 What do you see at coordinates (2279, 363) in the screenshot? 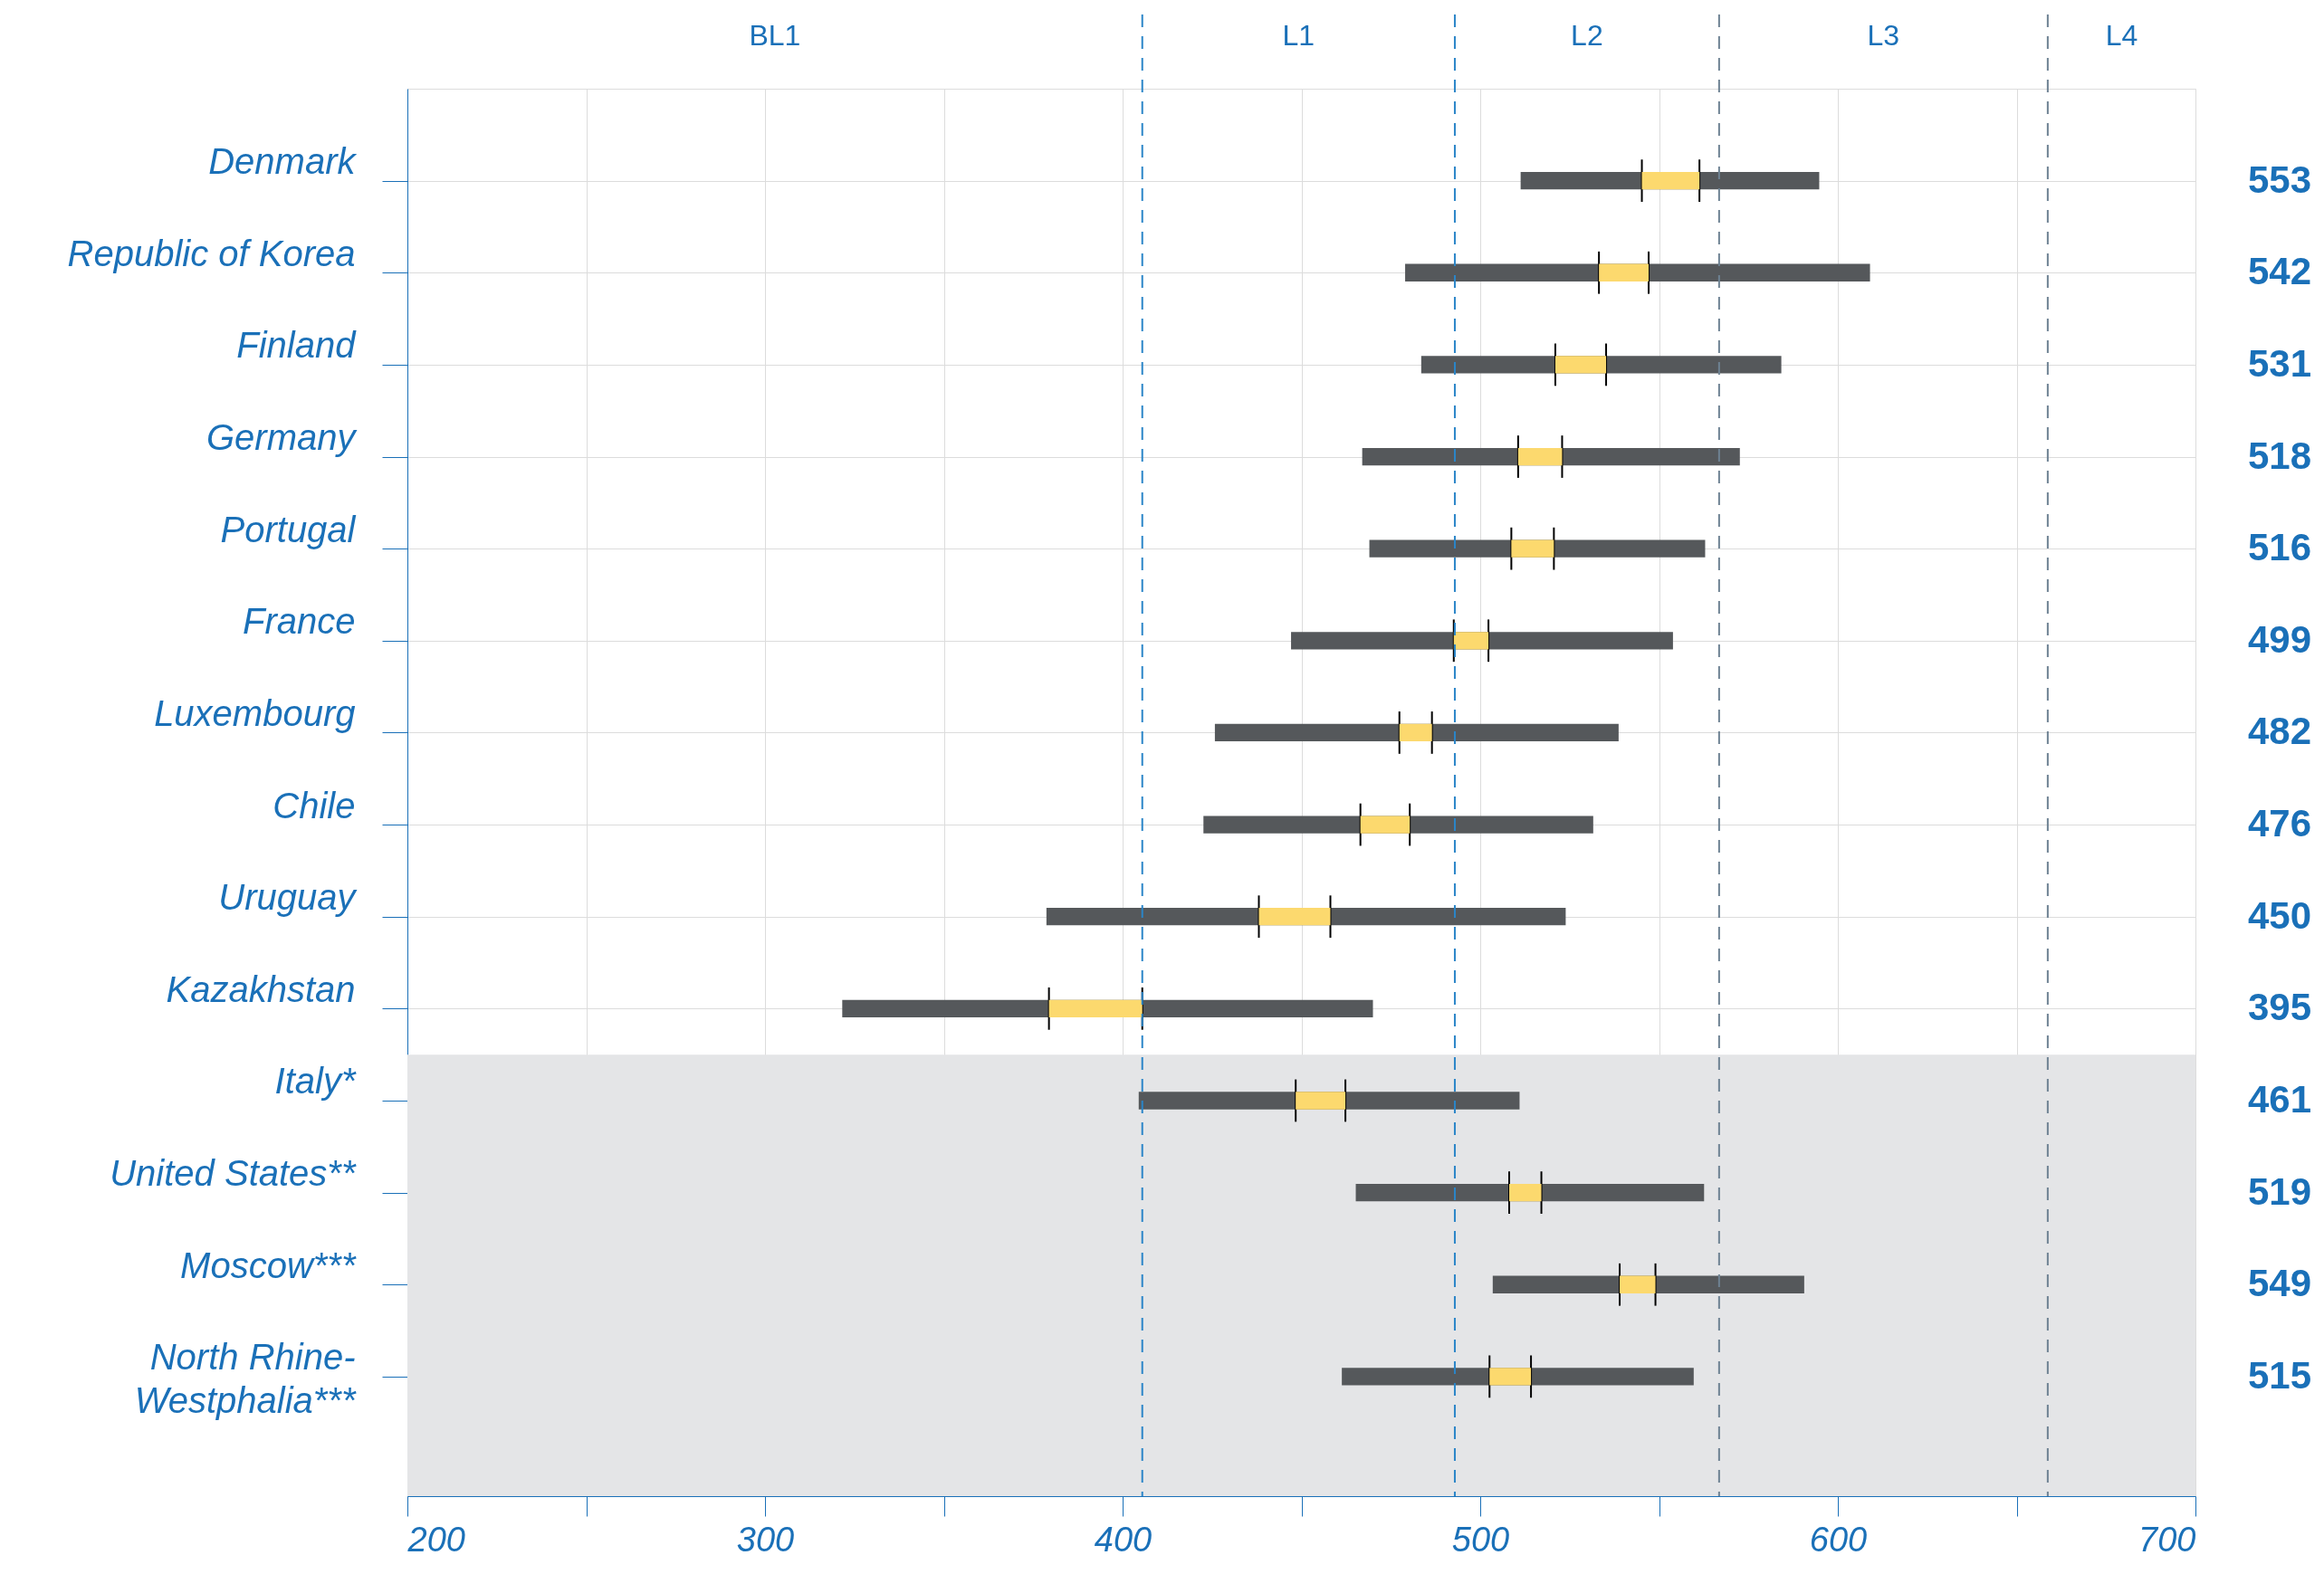
I see `text: 531` at bounding box center [2279, 363].